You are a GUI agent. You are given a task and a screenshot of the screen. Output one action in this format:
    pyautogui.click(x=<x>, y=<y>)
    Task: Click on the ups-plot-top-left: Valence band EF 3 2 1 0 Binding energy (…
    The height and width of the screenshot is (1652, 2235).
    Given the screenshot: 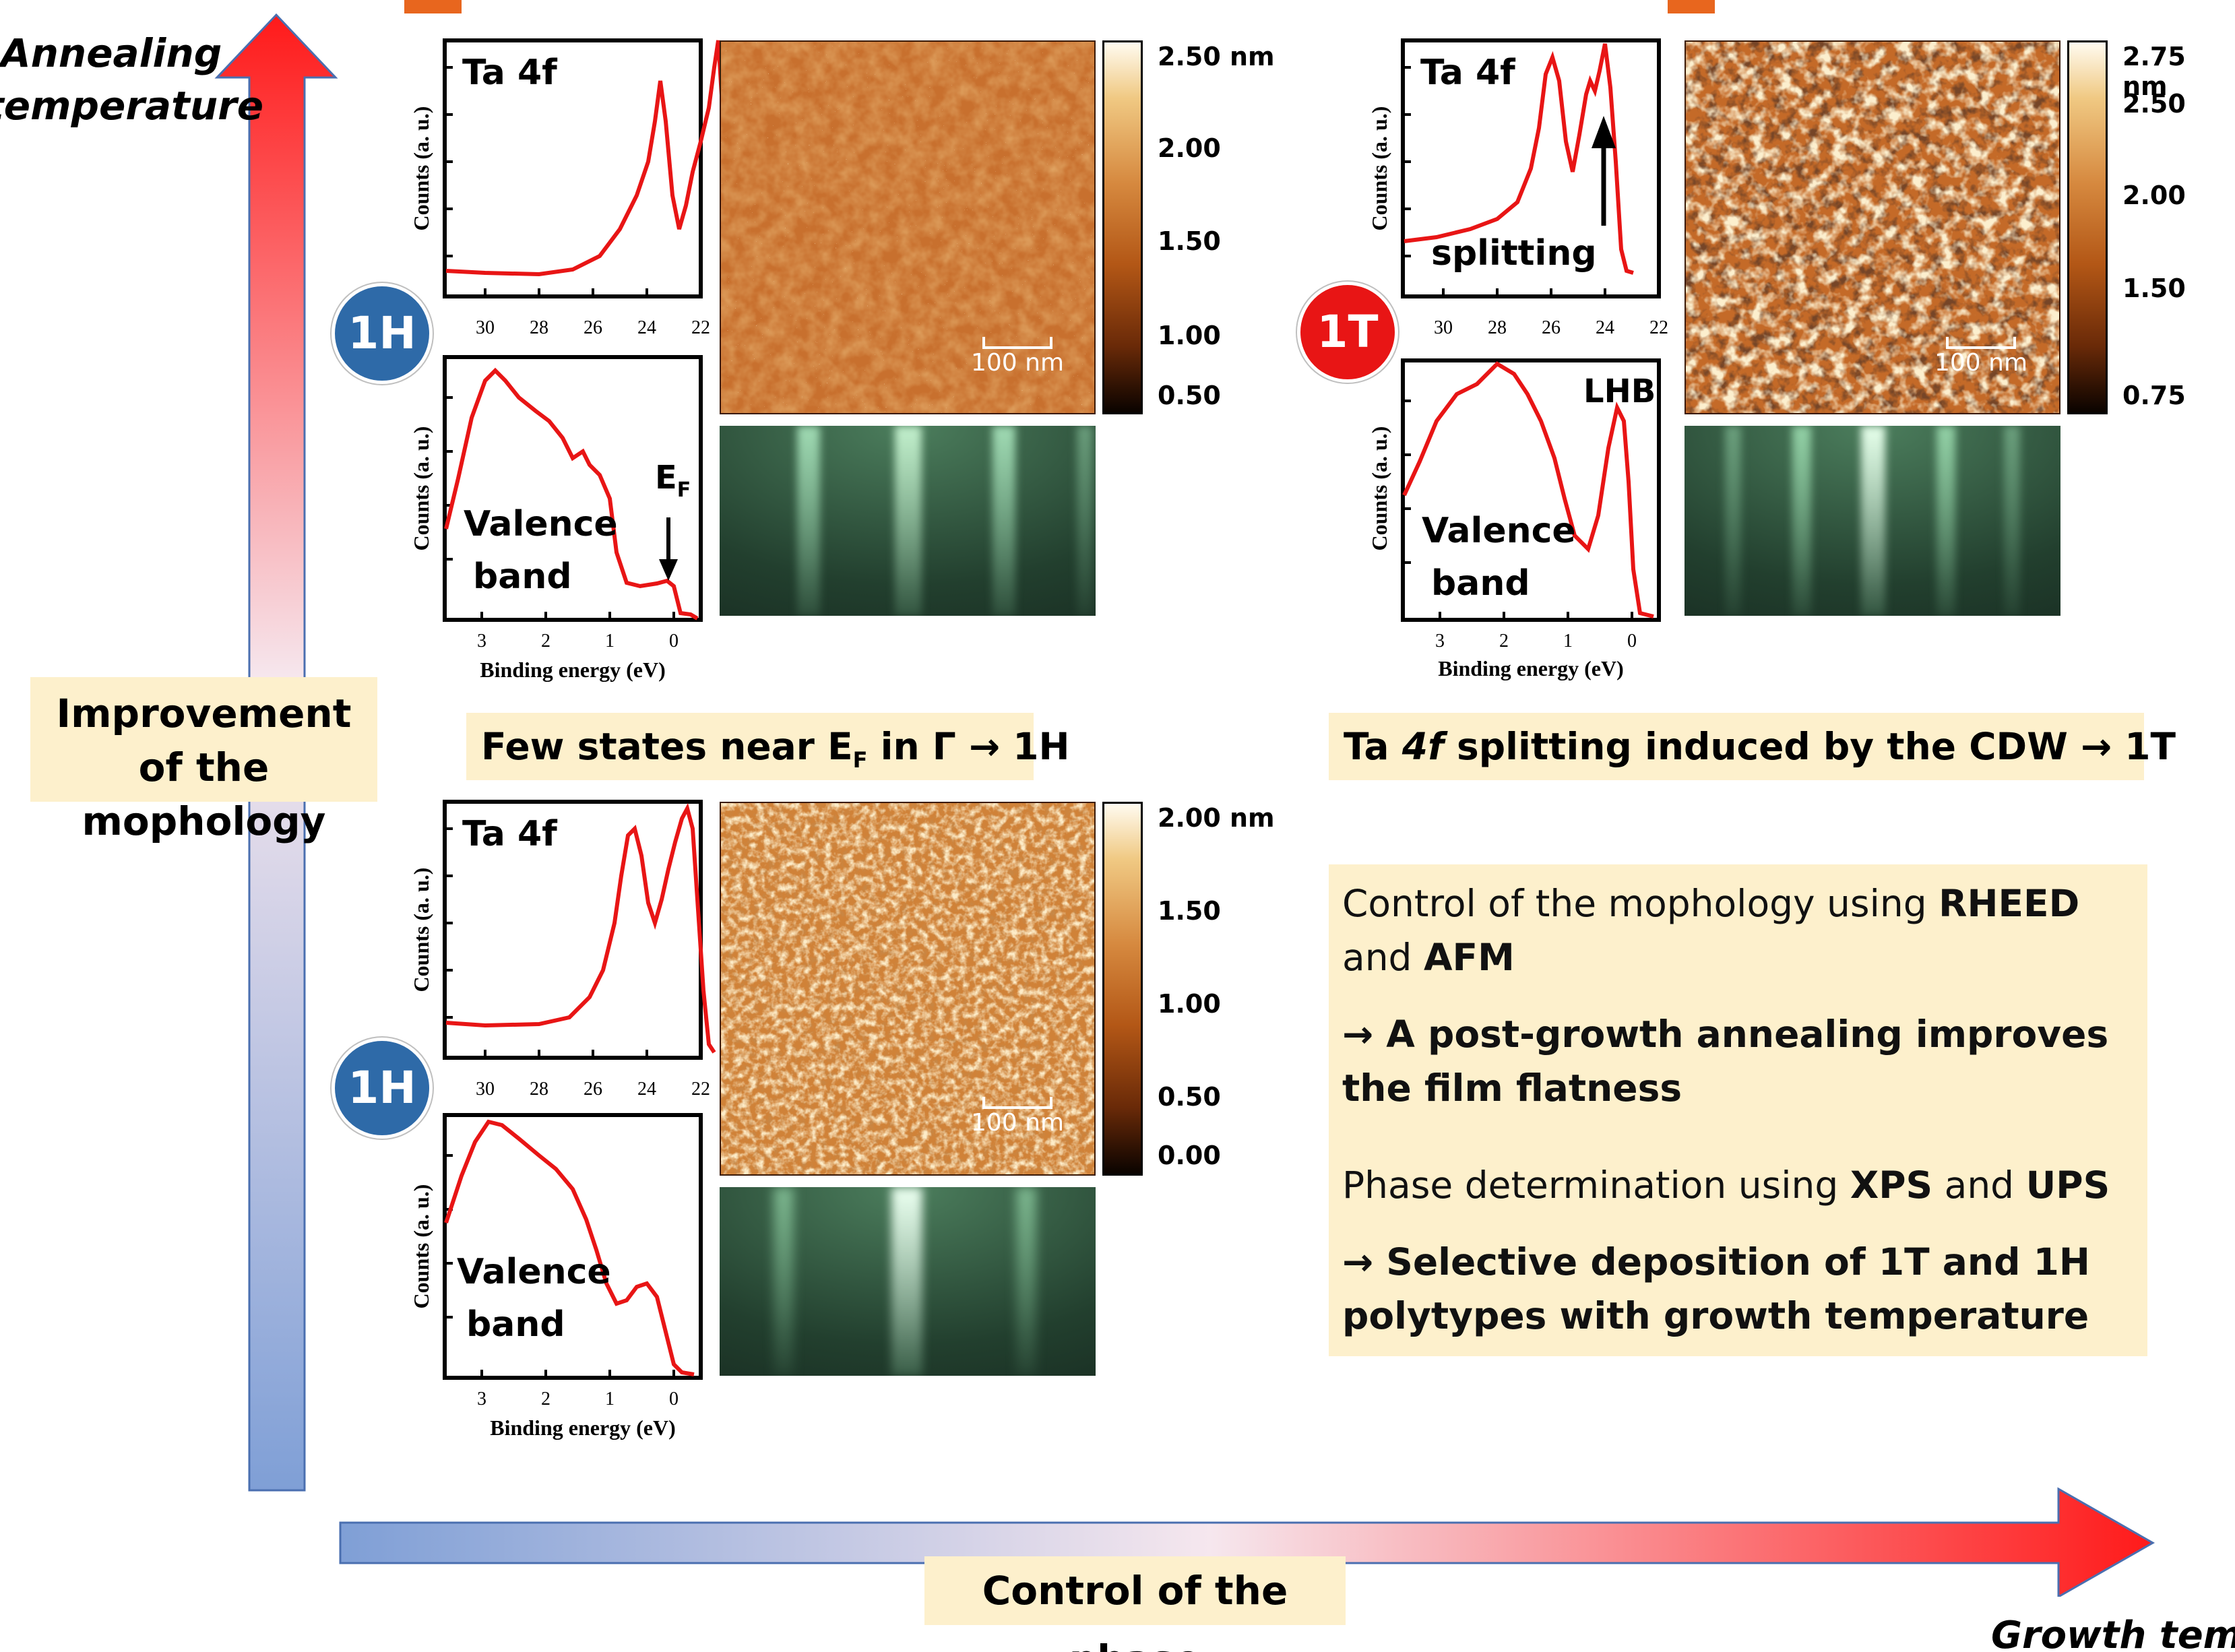 What is the action you would take?
    pyautogui.click(x=556, y=518)
    